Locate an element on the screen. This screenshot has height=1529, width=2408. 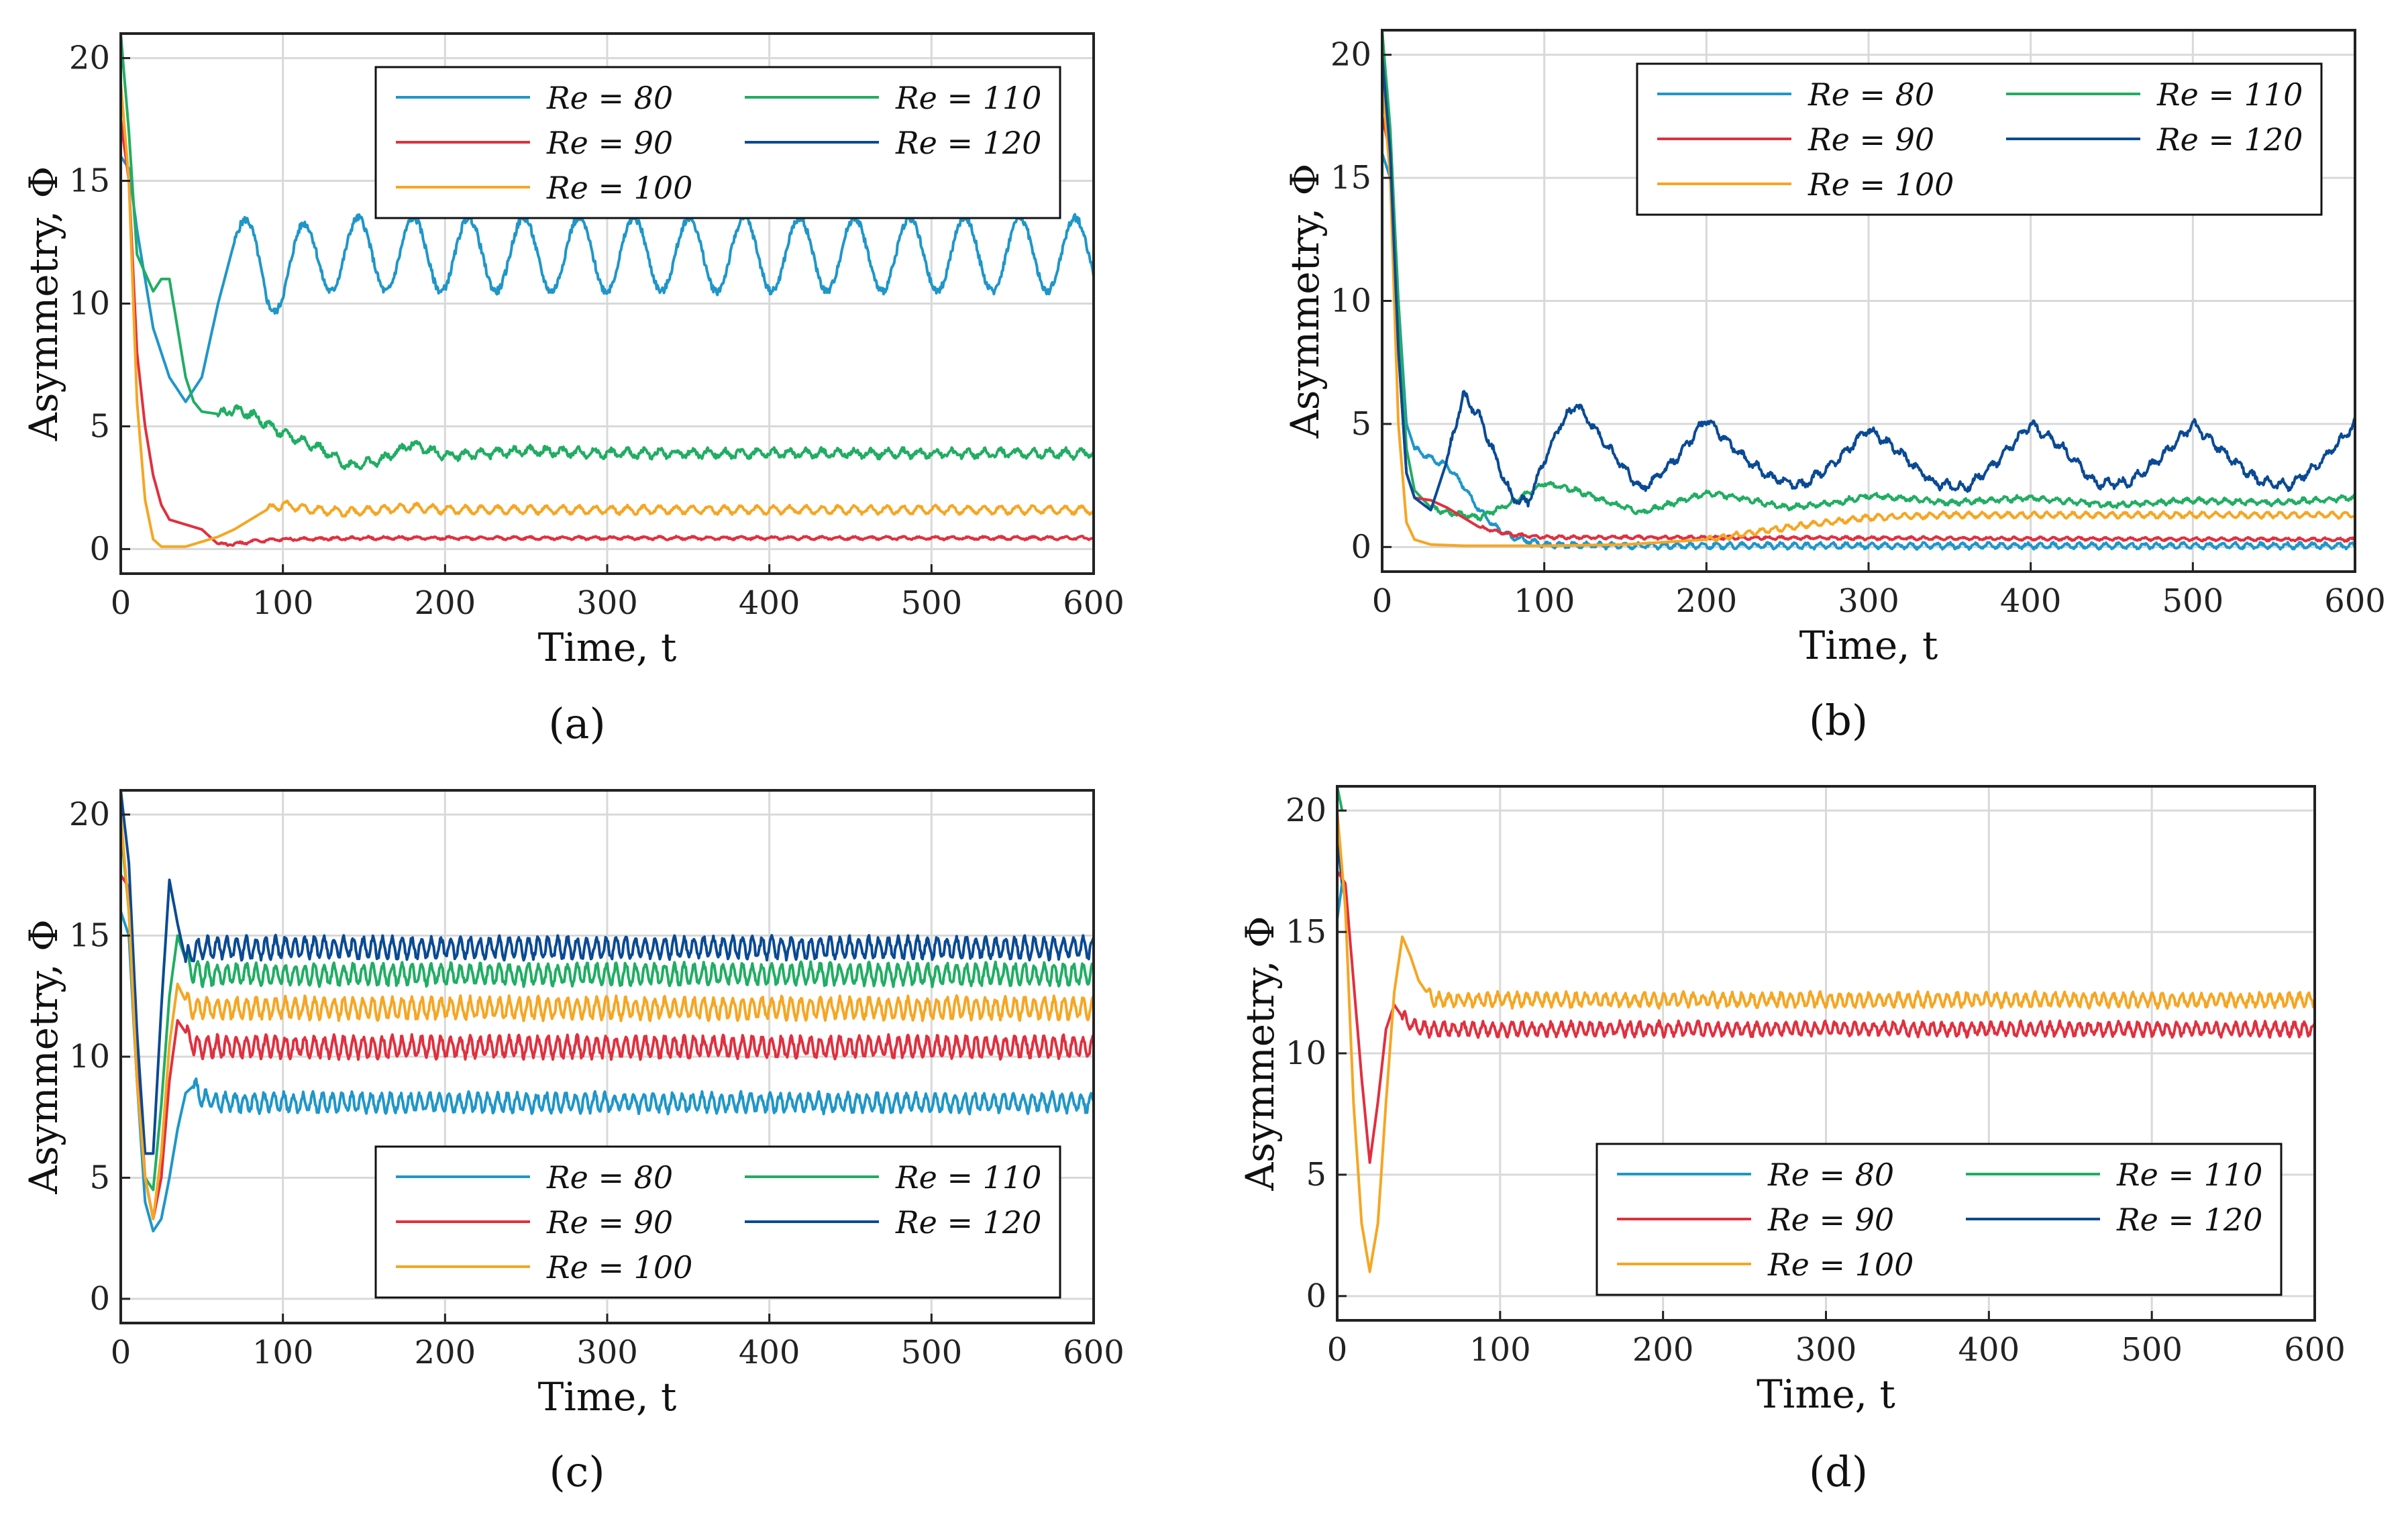
series-line-re80 is located at coordinates (607, 1071).